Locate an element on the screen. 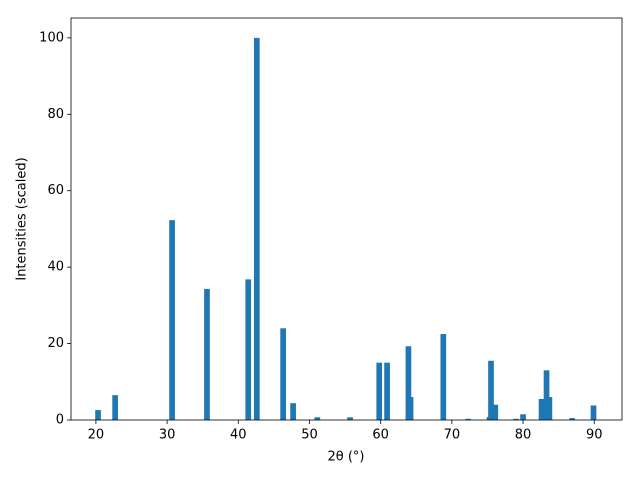  y-tick-label: 20 is located at coordinates (55, 343).